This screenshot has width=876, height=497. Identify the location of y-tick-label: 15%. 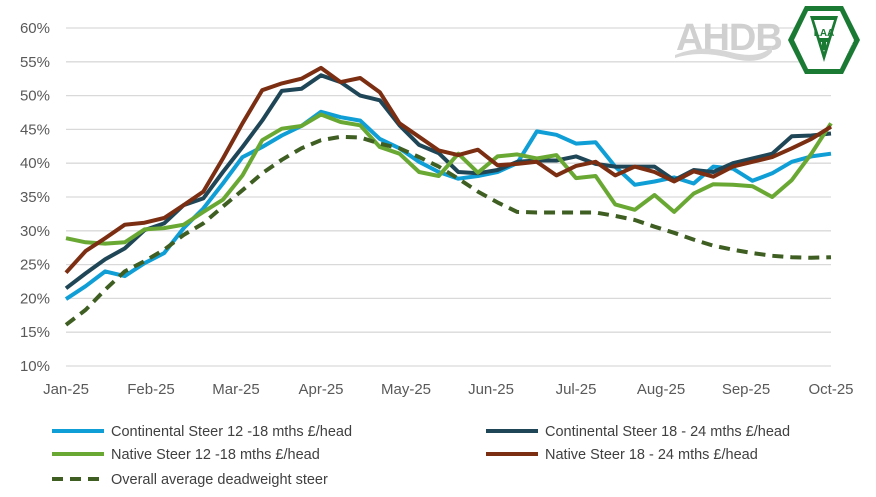
(35, 332).